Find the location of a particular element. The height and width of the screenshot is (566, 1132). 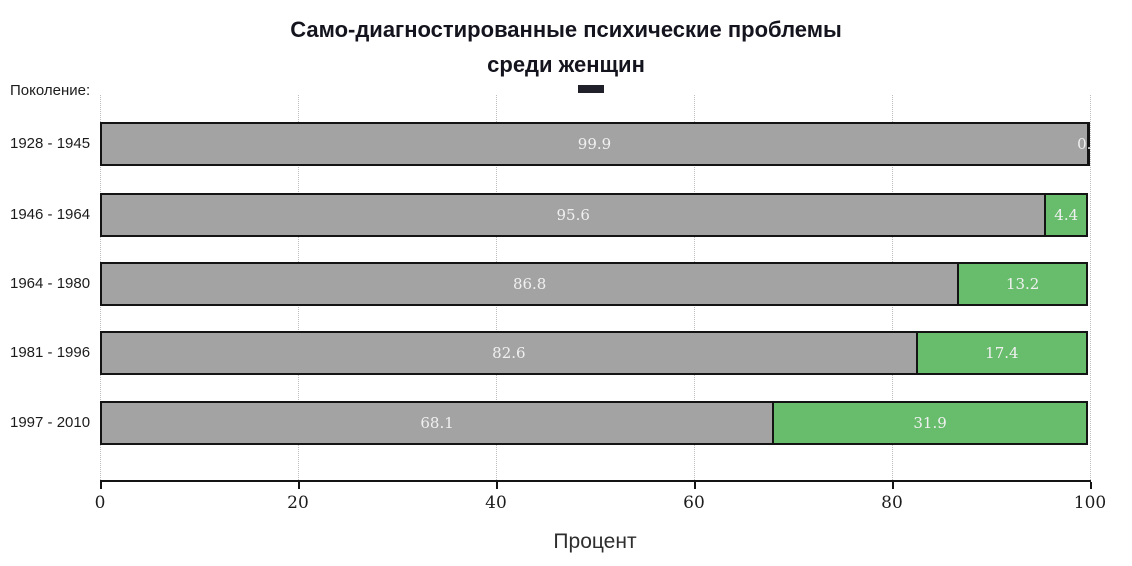

chart-title-line2: среди женщин is located at coordinates (566, 65).